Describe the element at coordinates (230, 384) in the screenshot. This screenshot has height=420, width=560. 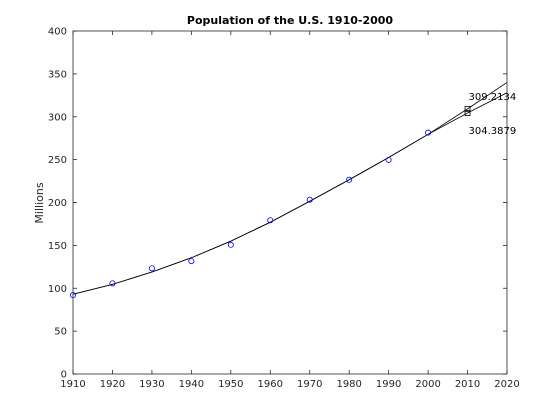
I see `x-tick-label: 1950` at that location.